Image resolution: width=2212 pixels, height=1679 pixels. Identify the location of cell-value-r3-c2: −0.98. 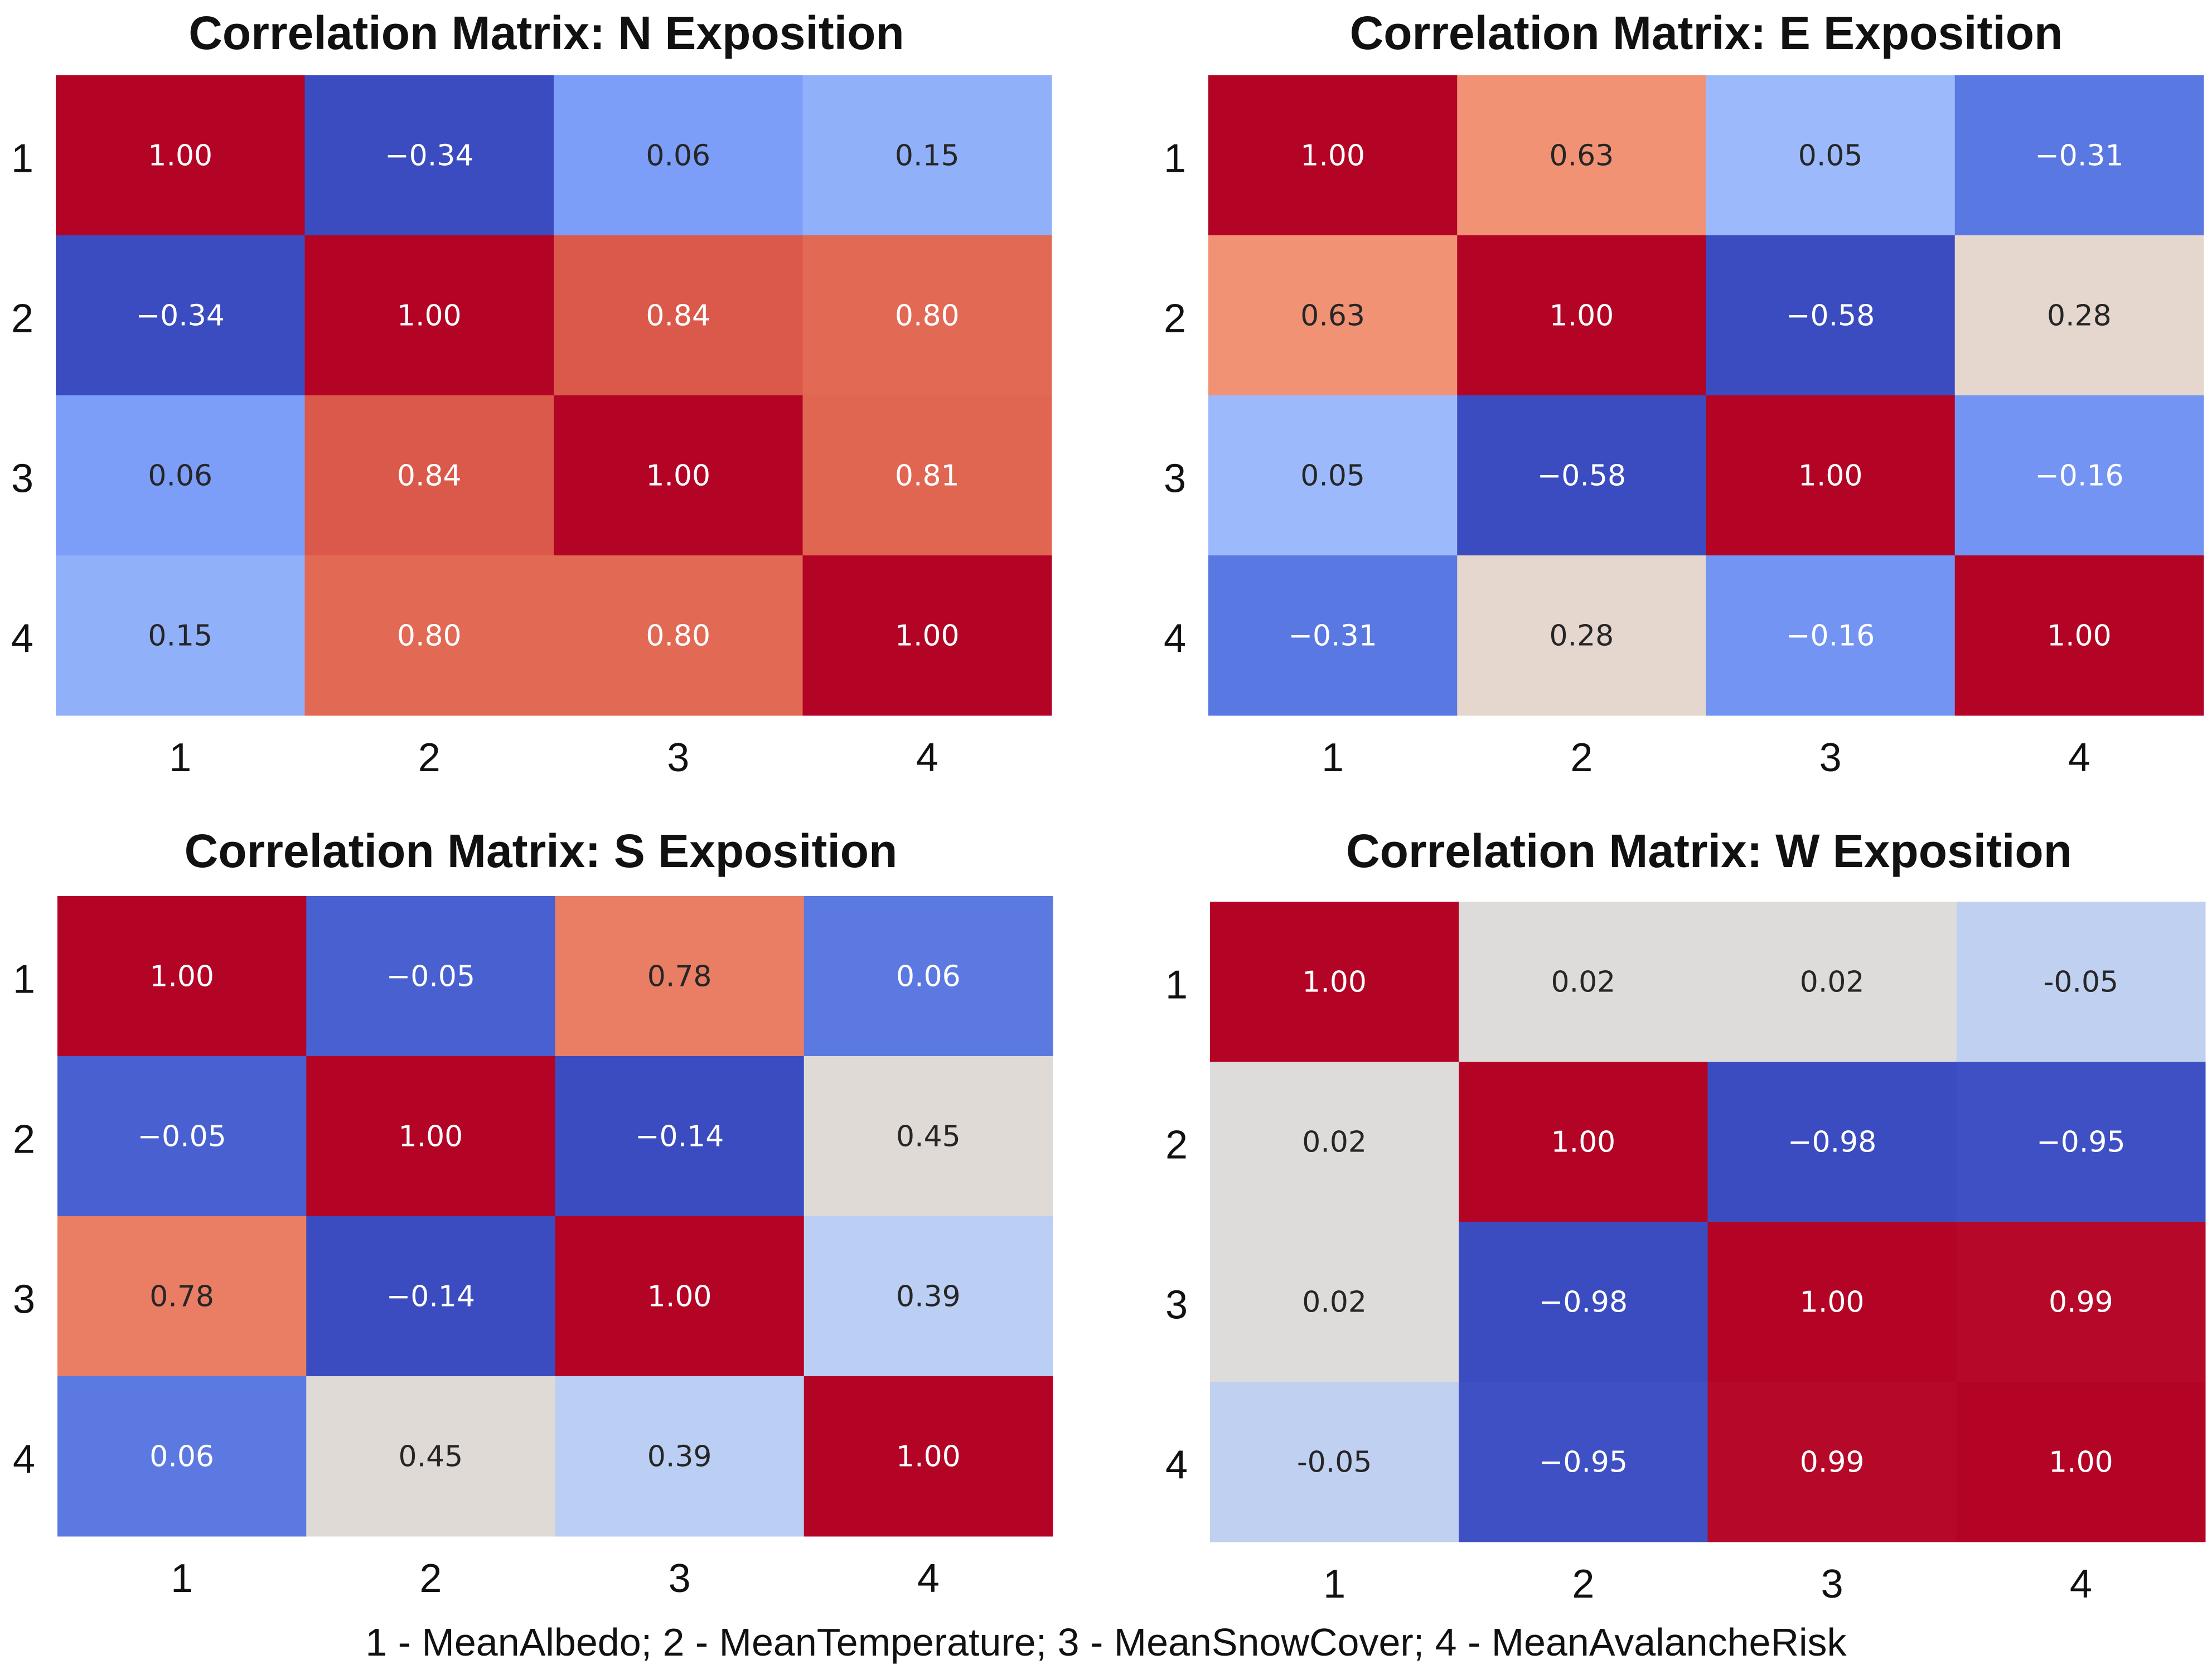
(1583, 1302).